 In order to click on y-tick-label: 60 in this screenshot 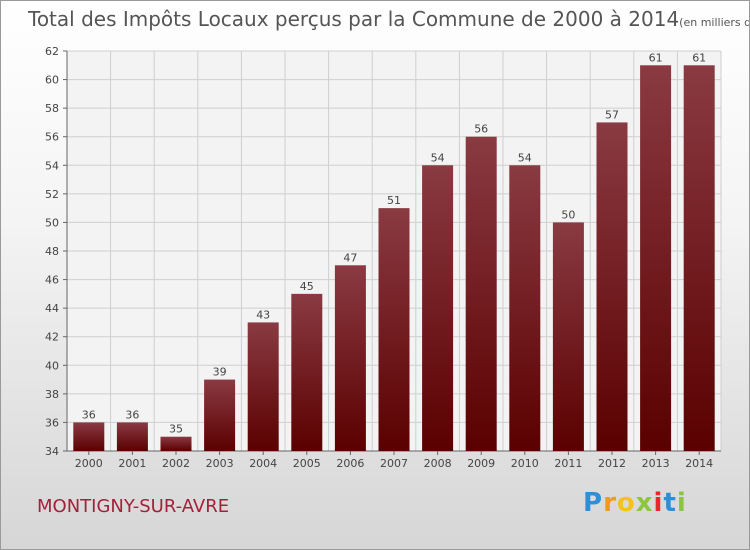, I will do `click(52, 80)`.